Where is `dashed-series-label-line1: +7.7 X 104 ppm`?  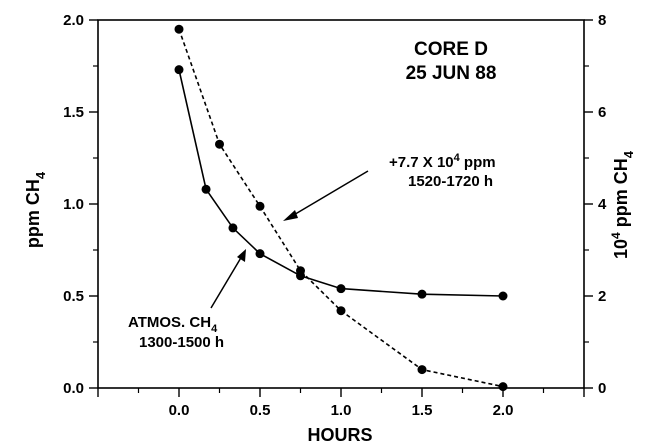
dashed-series-label-line1: +7.7 X 104 ppm is located at coordinates (442, 161).